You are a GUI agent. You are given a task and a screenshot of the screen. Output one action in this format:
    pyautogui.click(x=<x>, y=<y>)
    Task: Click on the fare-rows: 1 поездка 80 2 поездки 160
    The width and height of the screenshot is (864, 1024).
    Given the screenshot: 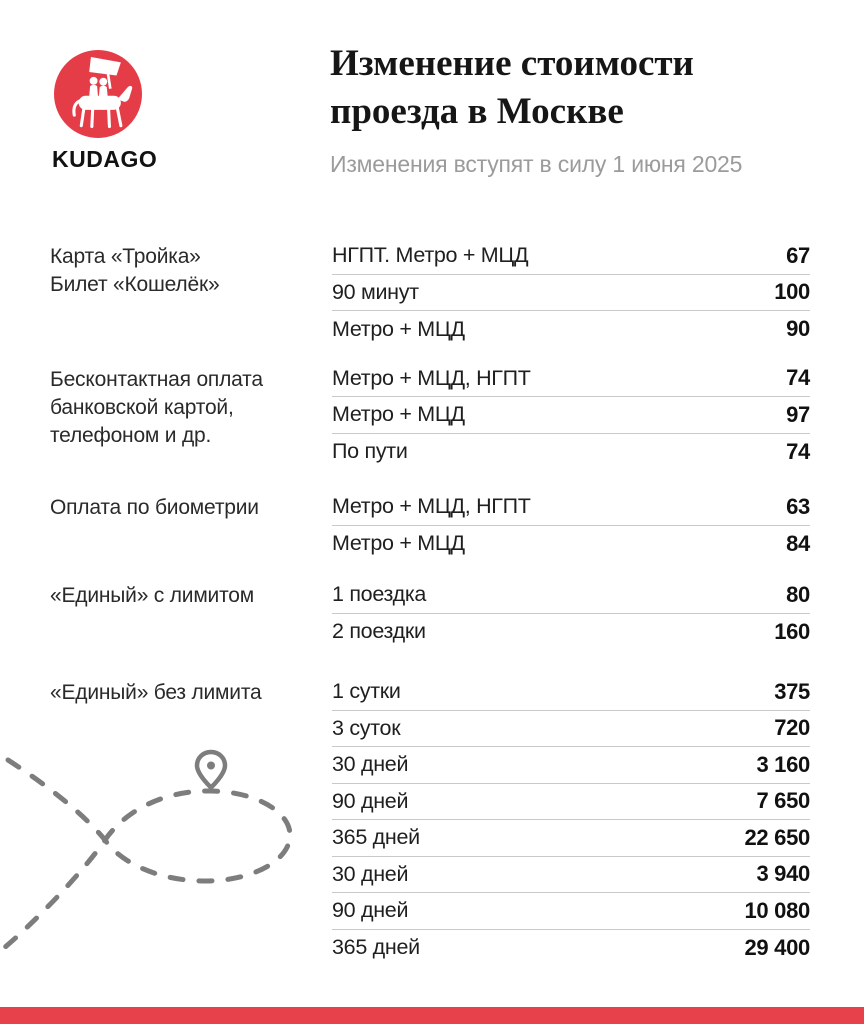 What is the action you would take?
    pyautogui.click(x=571, y=613)
    